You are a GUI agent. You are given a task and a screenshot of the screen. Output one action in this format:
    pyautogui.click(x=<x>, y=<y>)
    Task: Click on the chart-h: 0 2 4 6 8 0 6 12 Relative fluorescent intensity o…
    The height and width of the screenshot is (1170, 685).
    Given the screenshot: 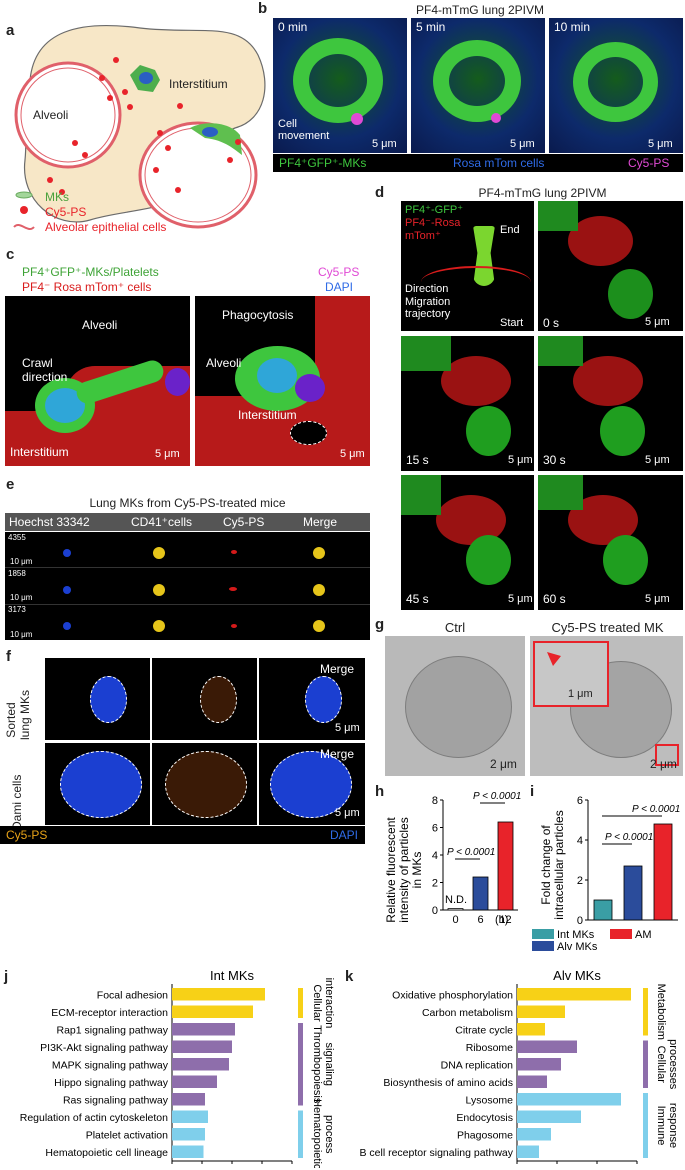 What is the action you would take?
    pyautogui.click(x=452, y=858)
    